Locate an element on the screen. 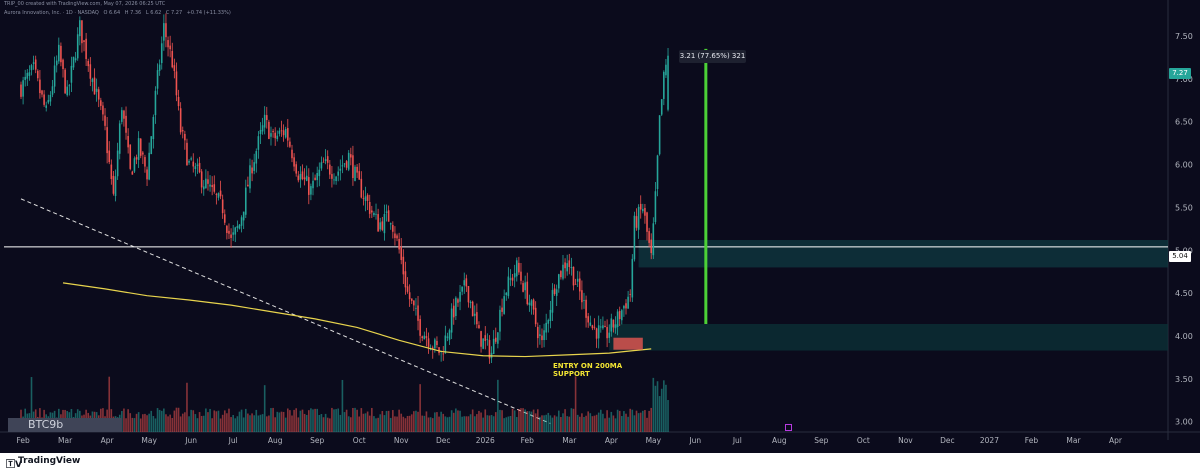  ohlc-low: L 6.62 is located at coordinates (153, 13).